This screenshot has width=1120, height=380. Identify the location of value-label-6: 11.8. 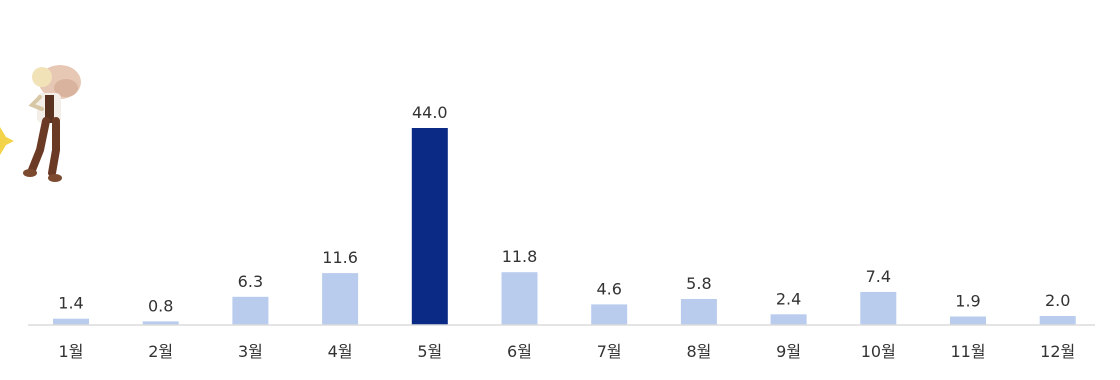
(520, 256).